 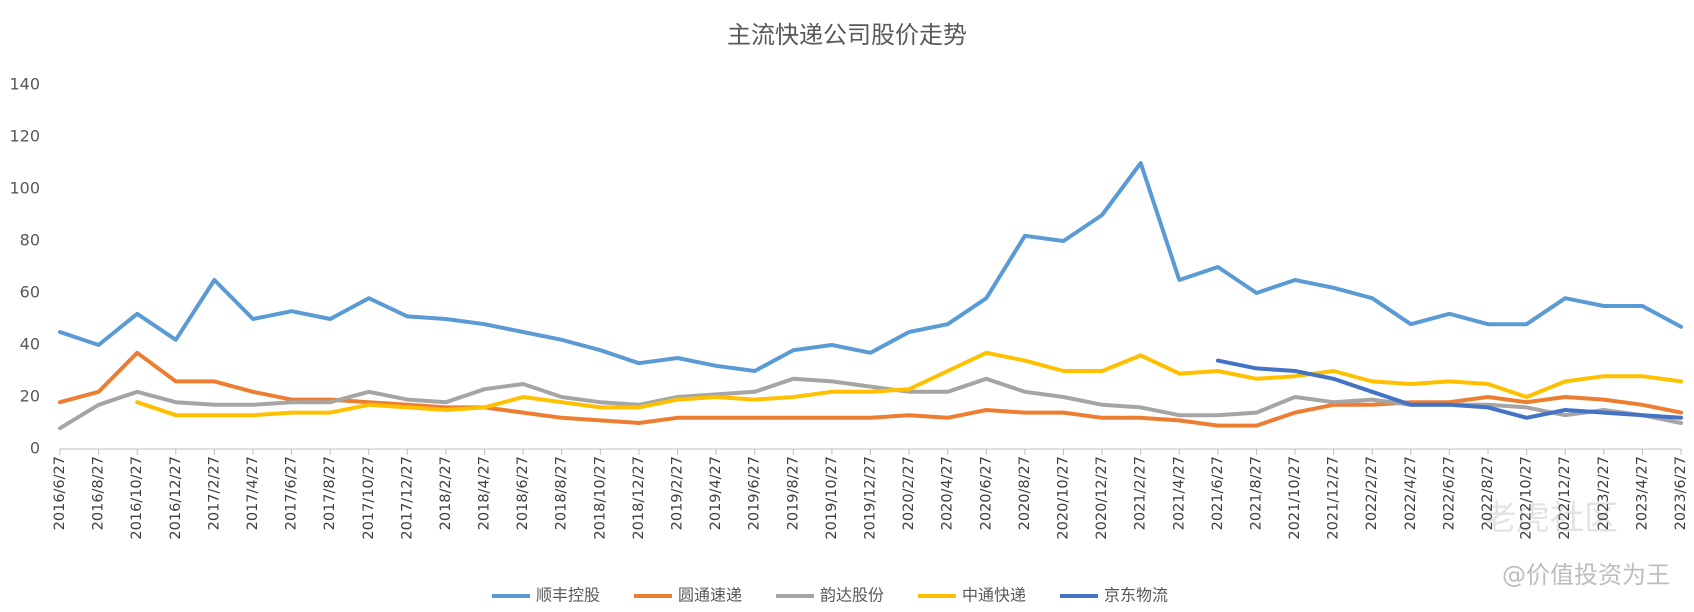 What do you see at coordinates (137, 498) in the screenshot?
I see `x-tick-label: 2016/10/27` at bounding box center [137, 498].